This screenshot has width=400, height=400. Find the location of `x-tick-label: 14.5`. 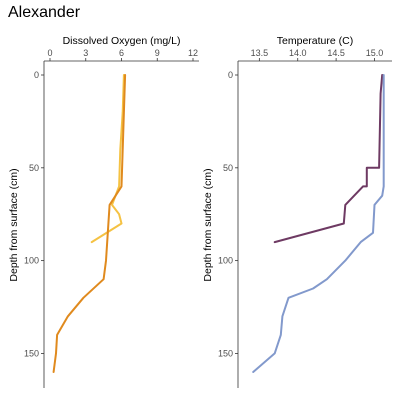

x-tick-label: 14.5 is located at coordinates (336, 53).